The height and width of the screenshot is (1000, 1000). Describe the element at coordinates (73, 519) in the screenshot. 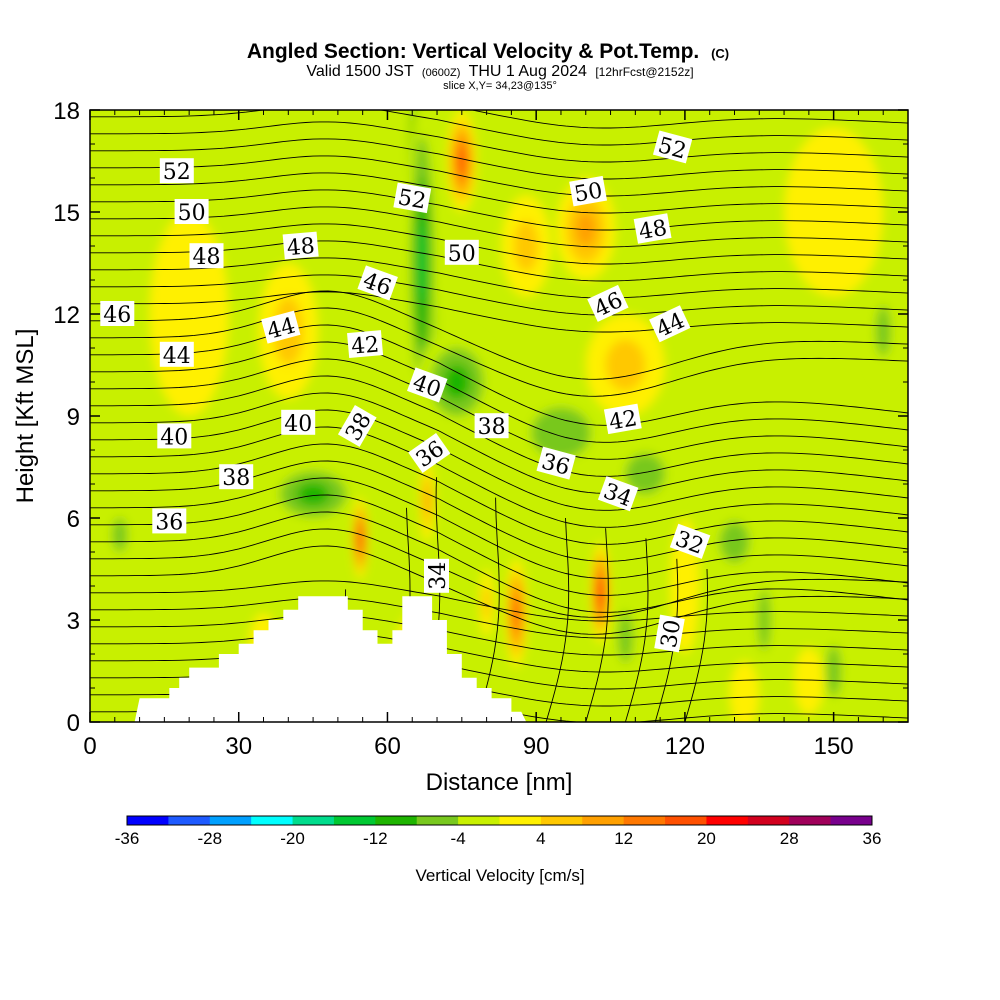

I see `y-tick-label: 6` at that location.